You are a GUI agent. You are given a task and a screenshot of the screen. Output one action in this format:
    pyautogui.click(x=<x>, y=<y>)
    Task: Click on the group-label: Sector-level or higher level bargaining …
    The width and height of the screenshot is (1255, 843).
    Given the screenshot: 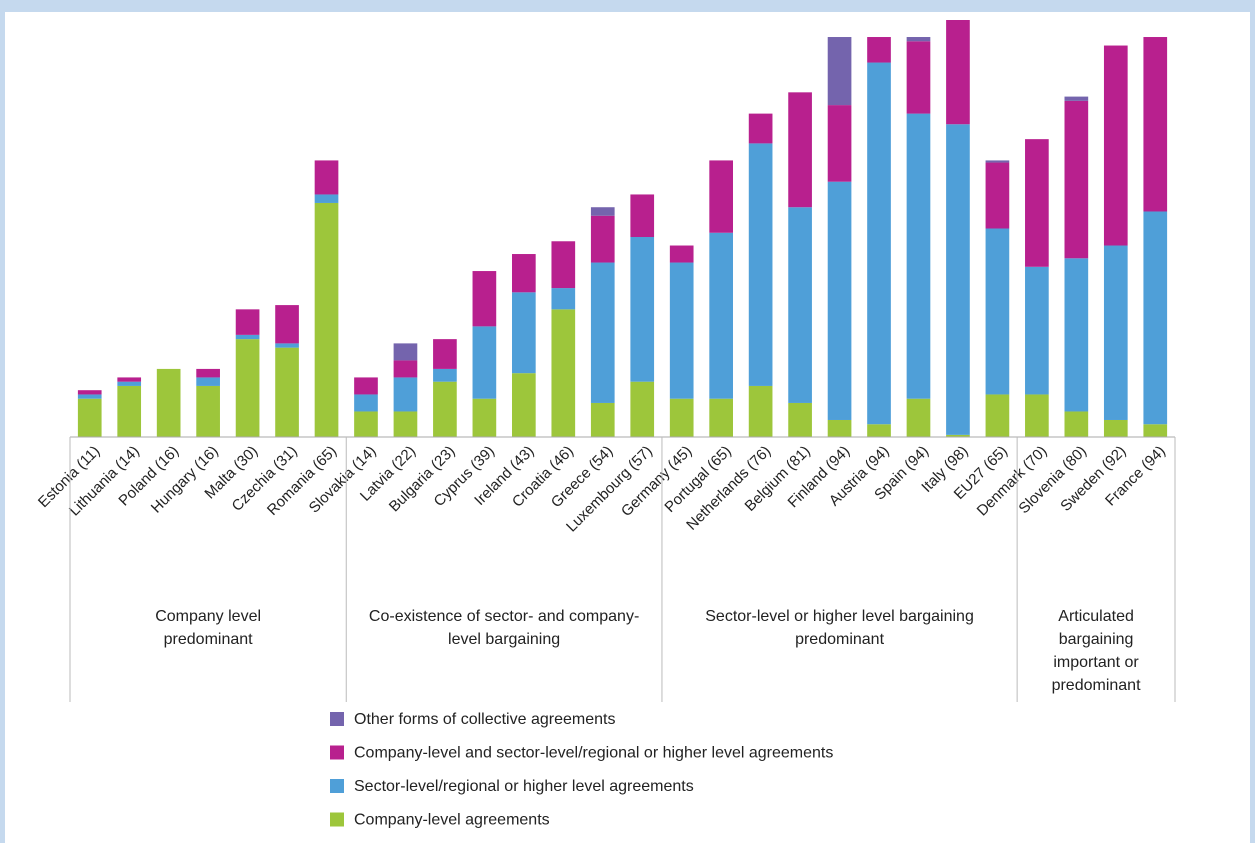 What is the action you would take?
    pyautogui.click(x=839, y=628)
    